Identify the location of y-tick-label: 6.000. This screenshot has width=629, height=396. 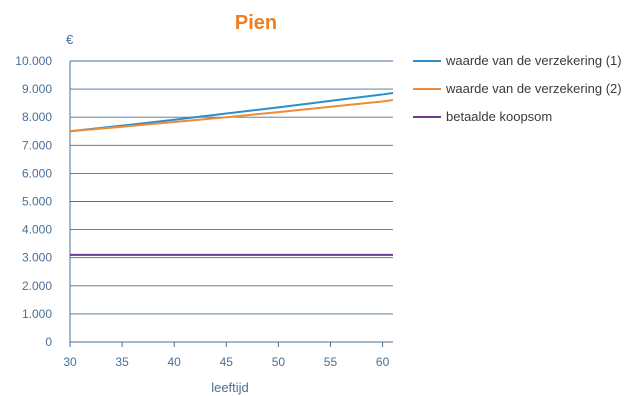
(37, 173).